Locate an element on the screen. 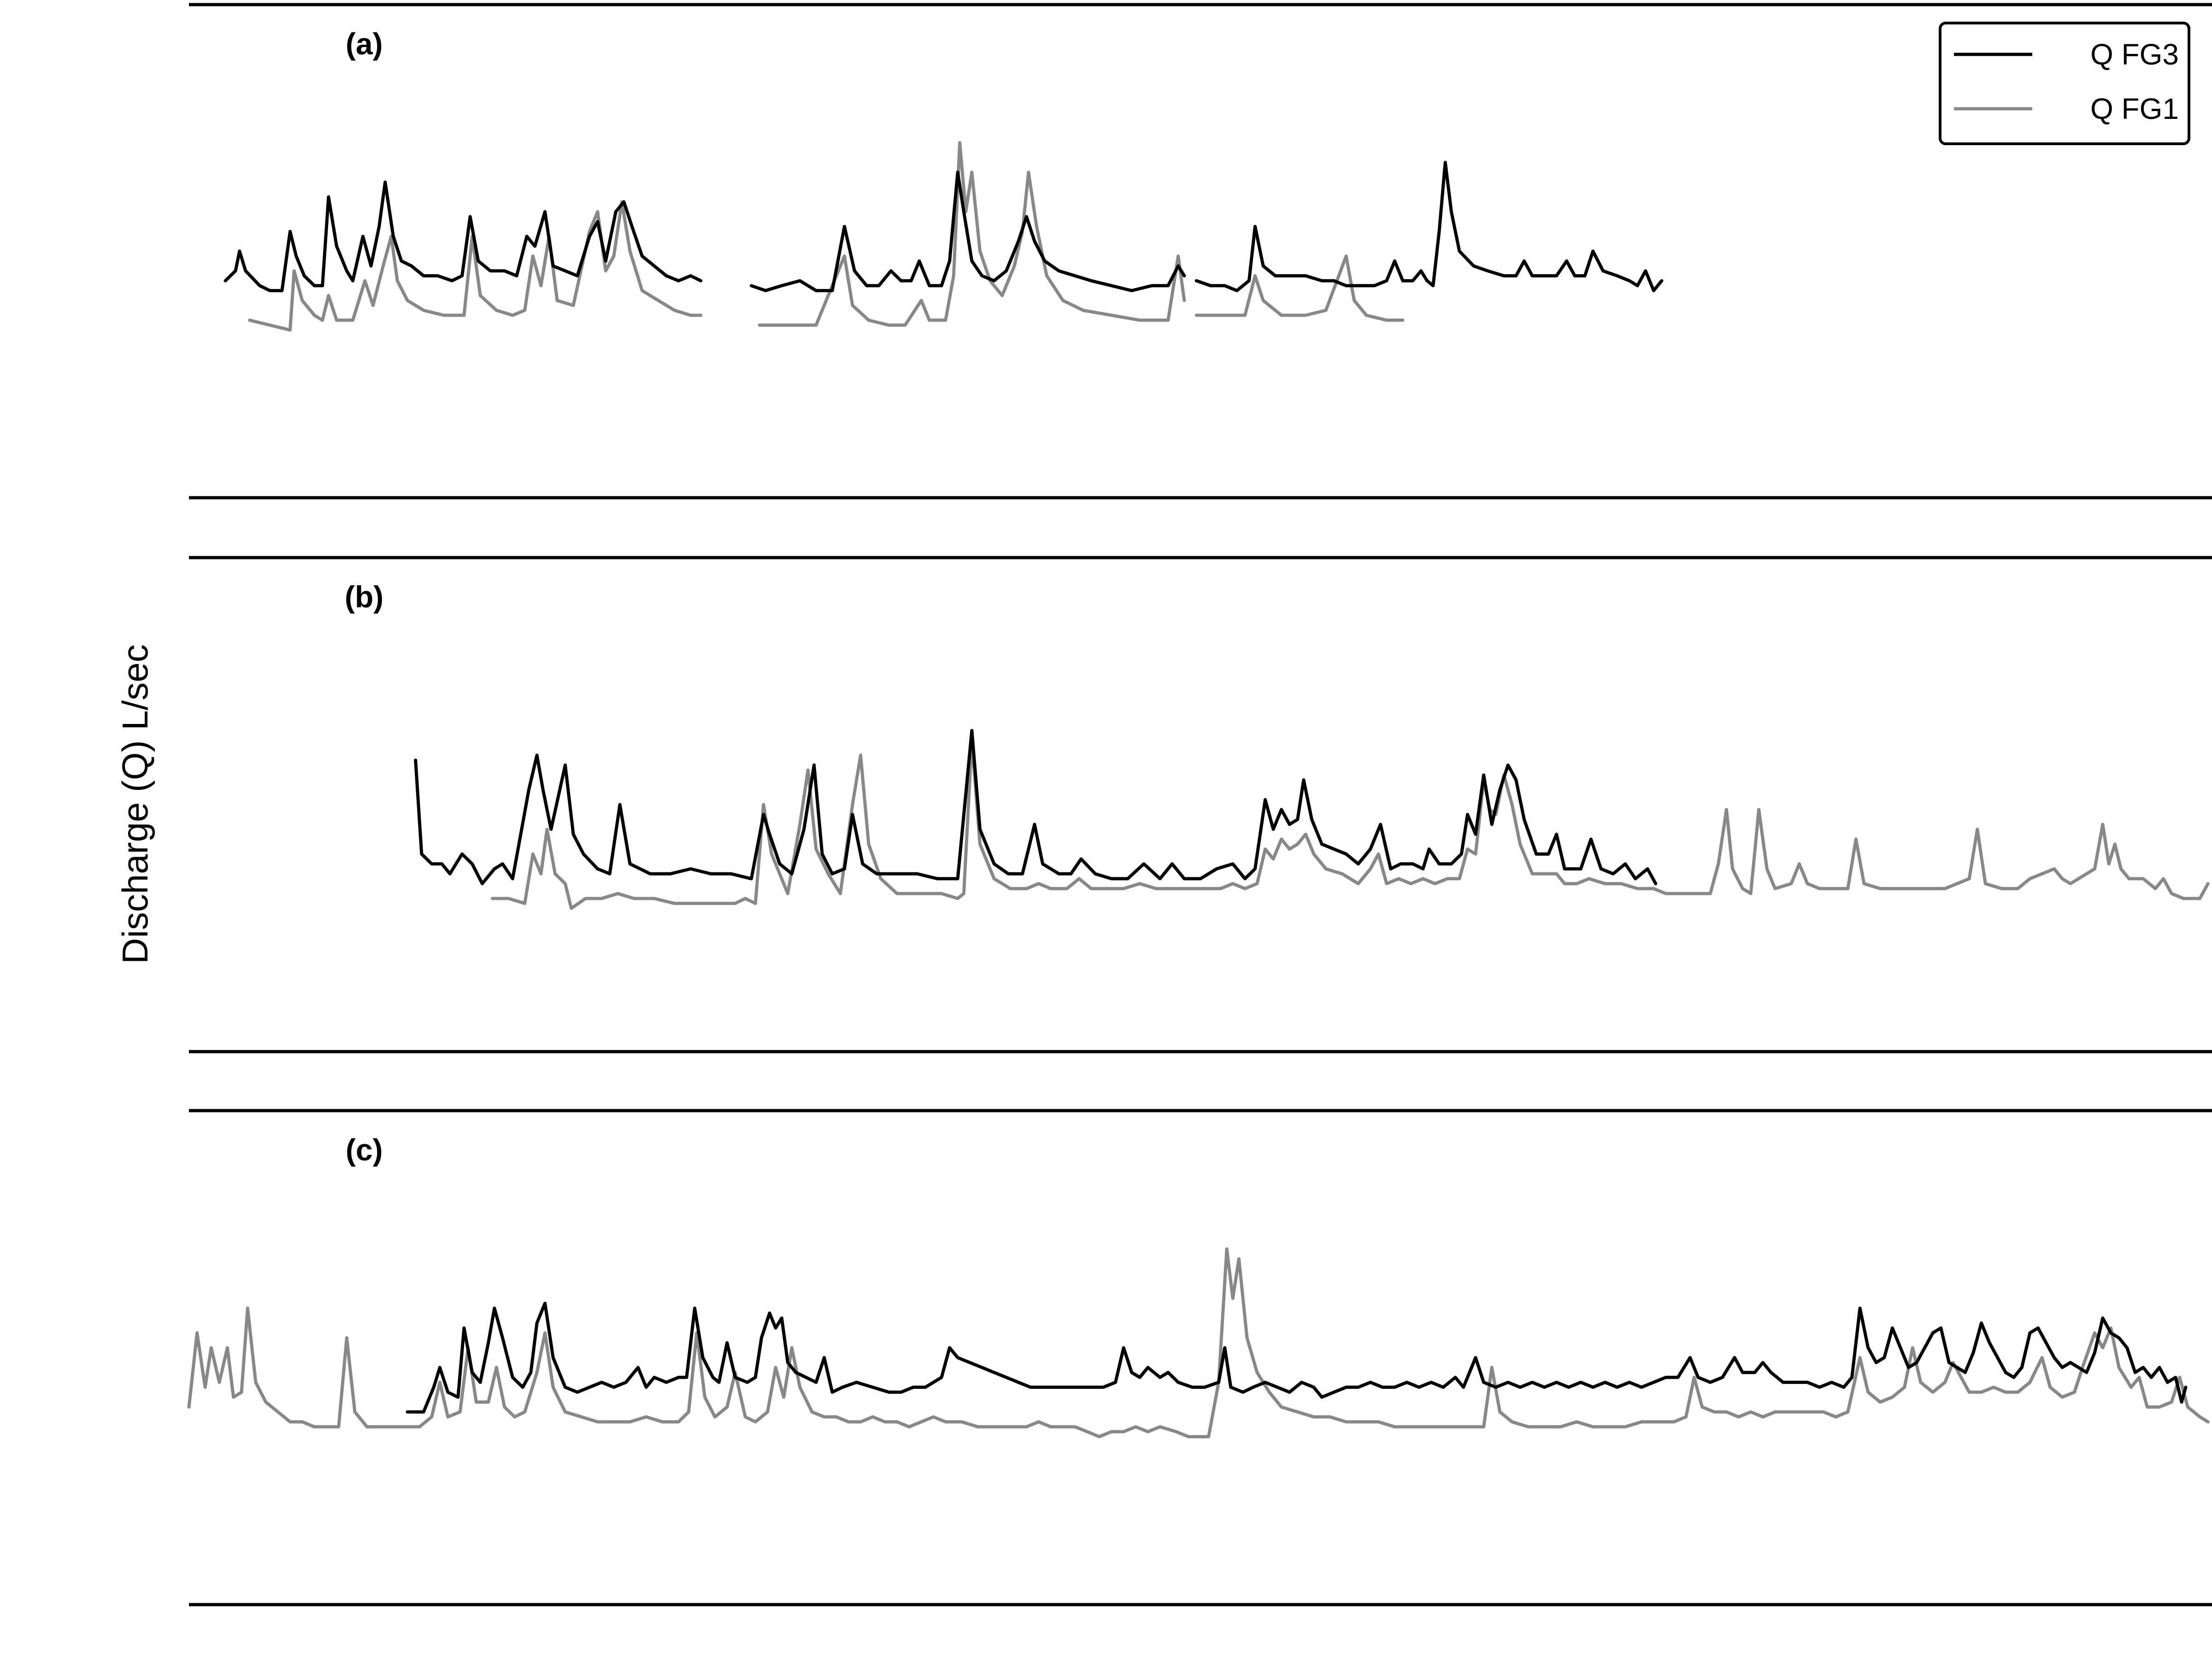  y-axis-label: Discharge (Q) L/sec is located at coordinates (135, 804).